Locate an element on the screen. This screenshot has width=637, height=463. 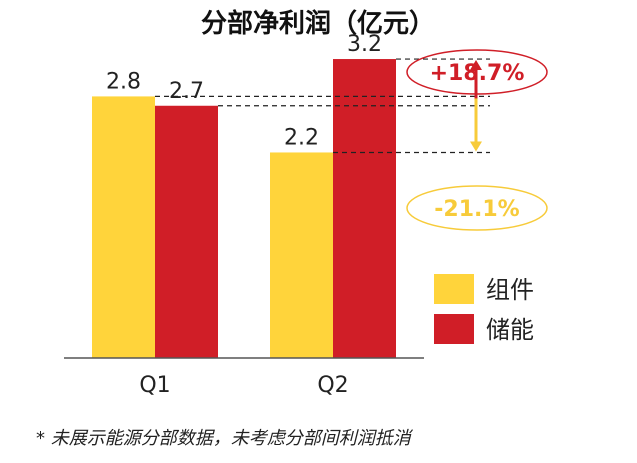
legend-swatch-组件 is located at coordinates (454, 289).